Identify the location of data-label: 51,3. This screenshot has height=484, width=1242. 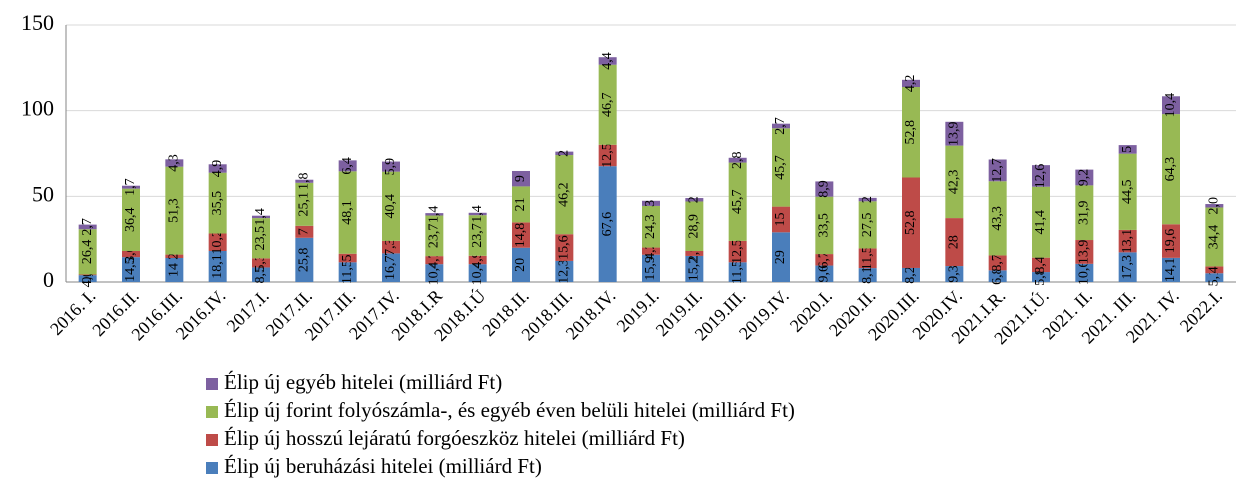
(174, 210).